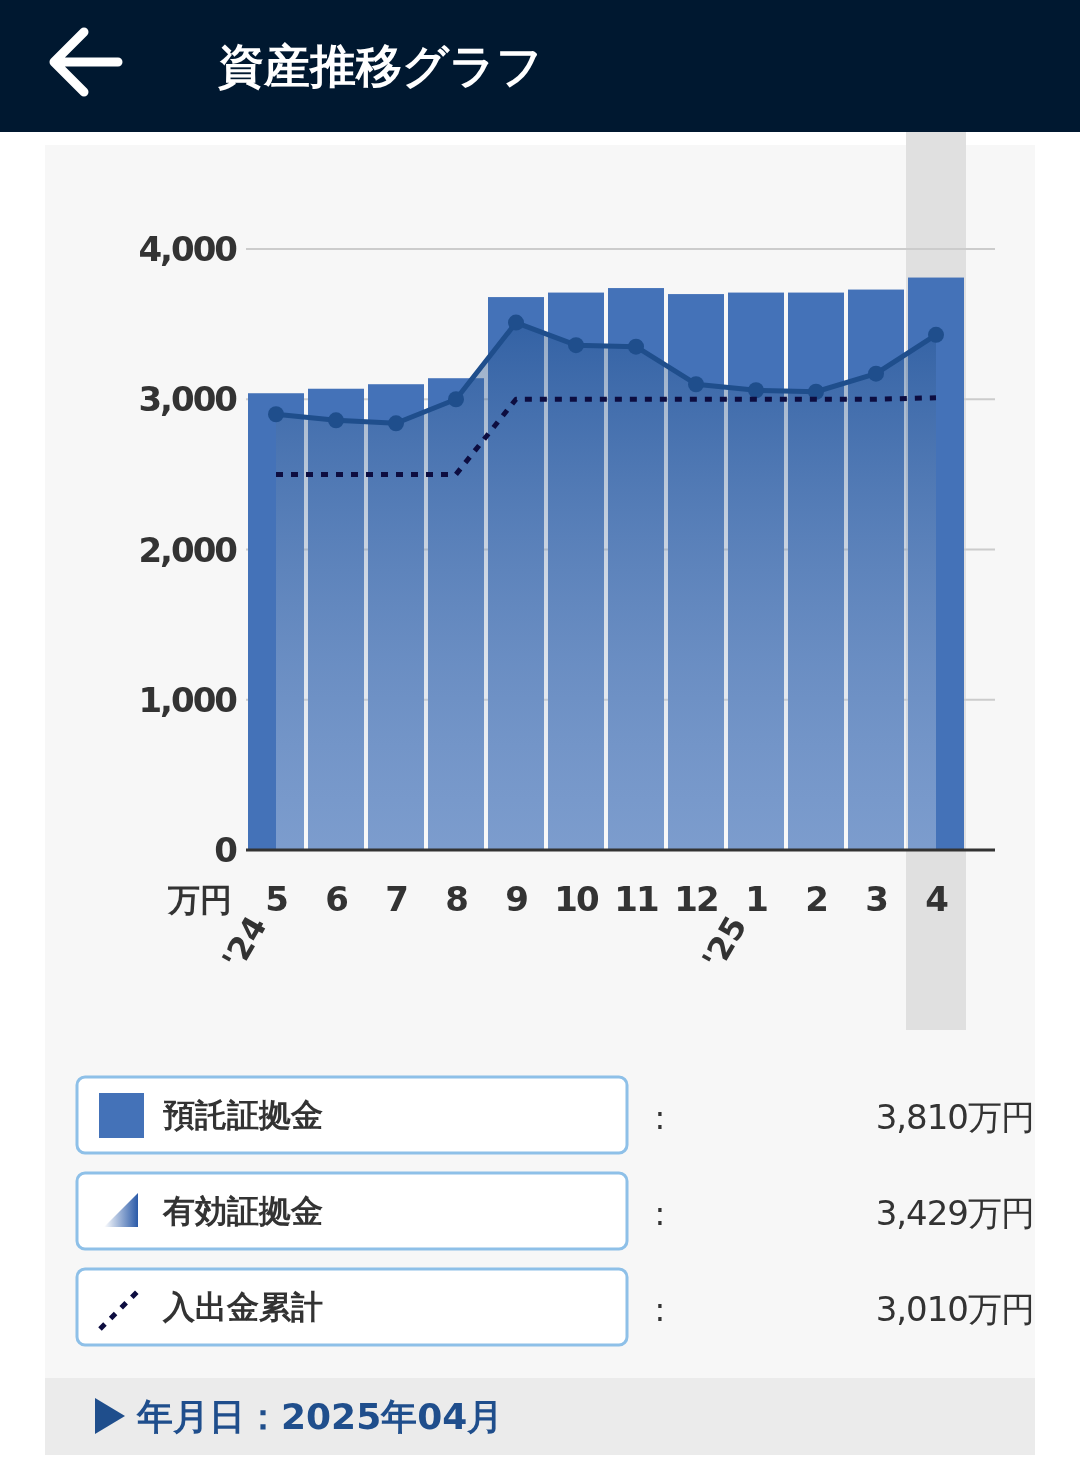 The width and height of the screenshot is (1080, 1478). Describe the element at coordinates (320, 1416) in the screenshot. I see `text: 年月日：2025年04月` at that location.